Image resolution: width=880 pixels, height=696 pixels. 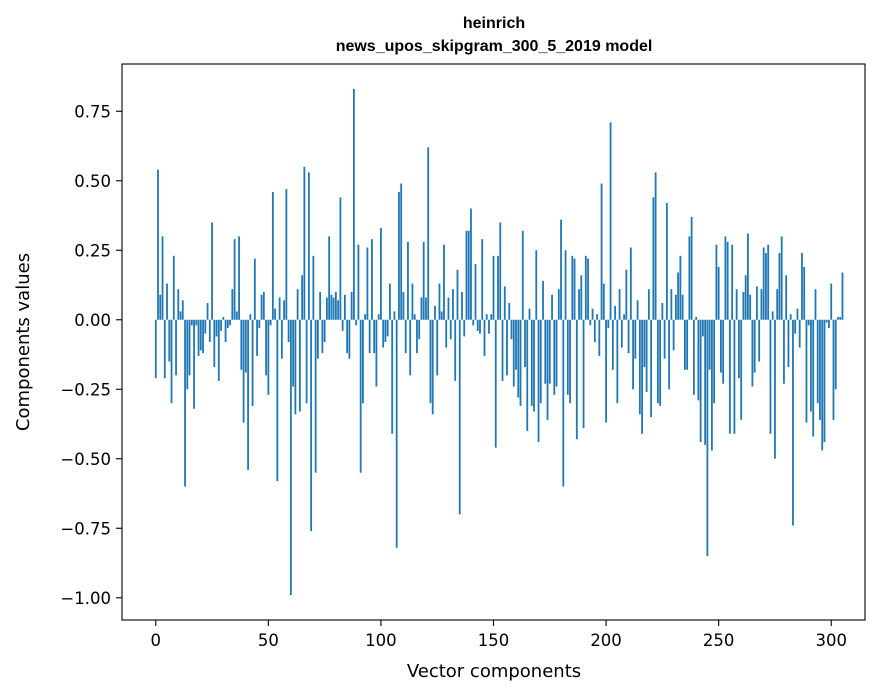 What do you see at coordinates (494, 671) in the screenshot?
I see `x-axis-label: Vector components` at bounding box center [494, 671].